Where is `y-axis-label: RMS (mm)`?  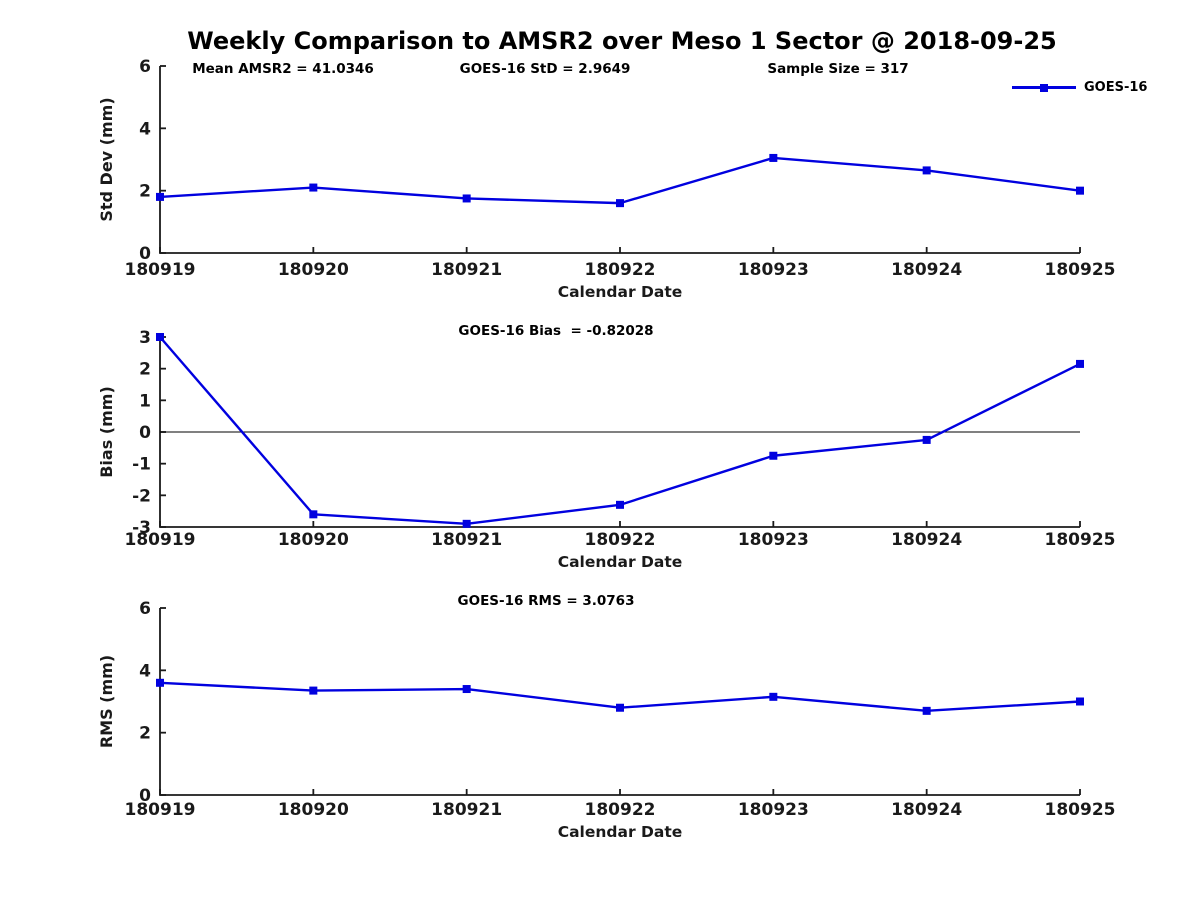
y-axis-label: RMS (mm) is located at coordinates (106, 701).